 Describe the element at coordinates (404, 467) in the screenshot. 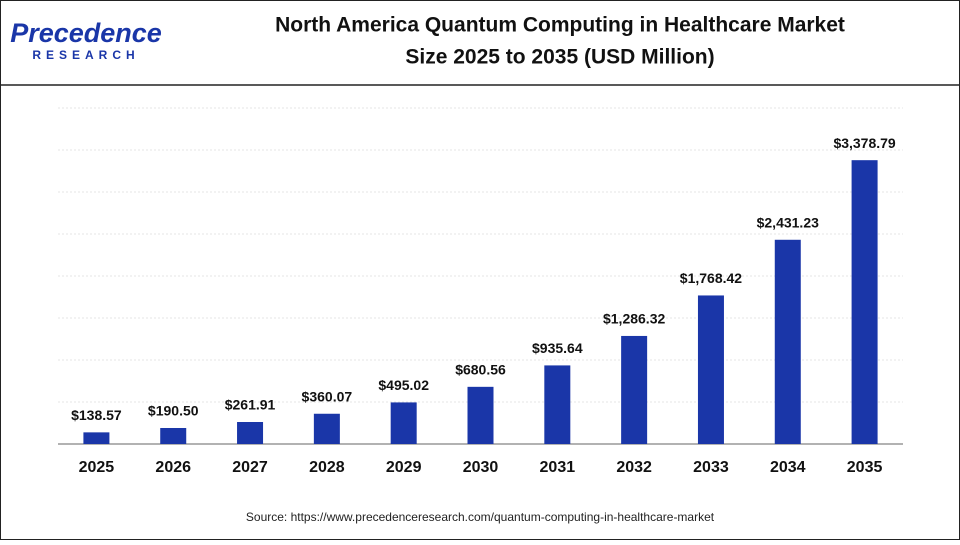

I see `x-tick-label: 2029` at that location.